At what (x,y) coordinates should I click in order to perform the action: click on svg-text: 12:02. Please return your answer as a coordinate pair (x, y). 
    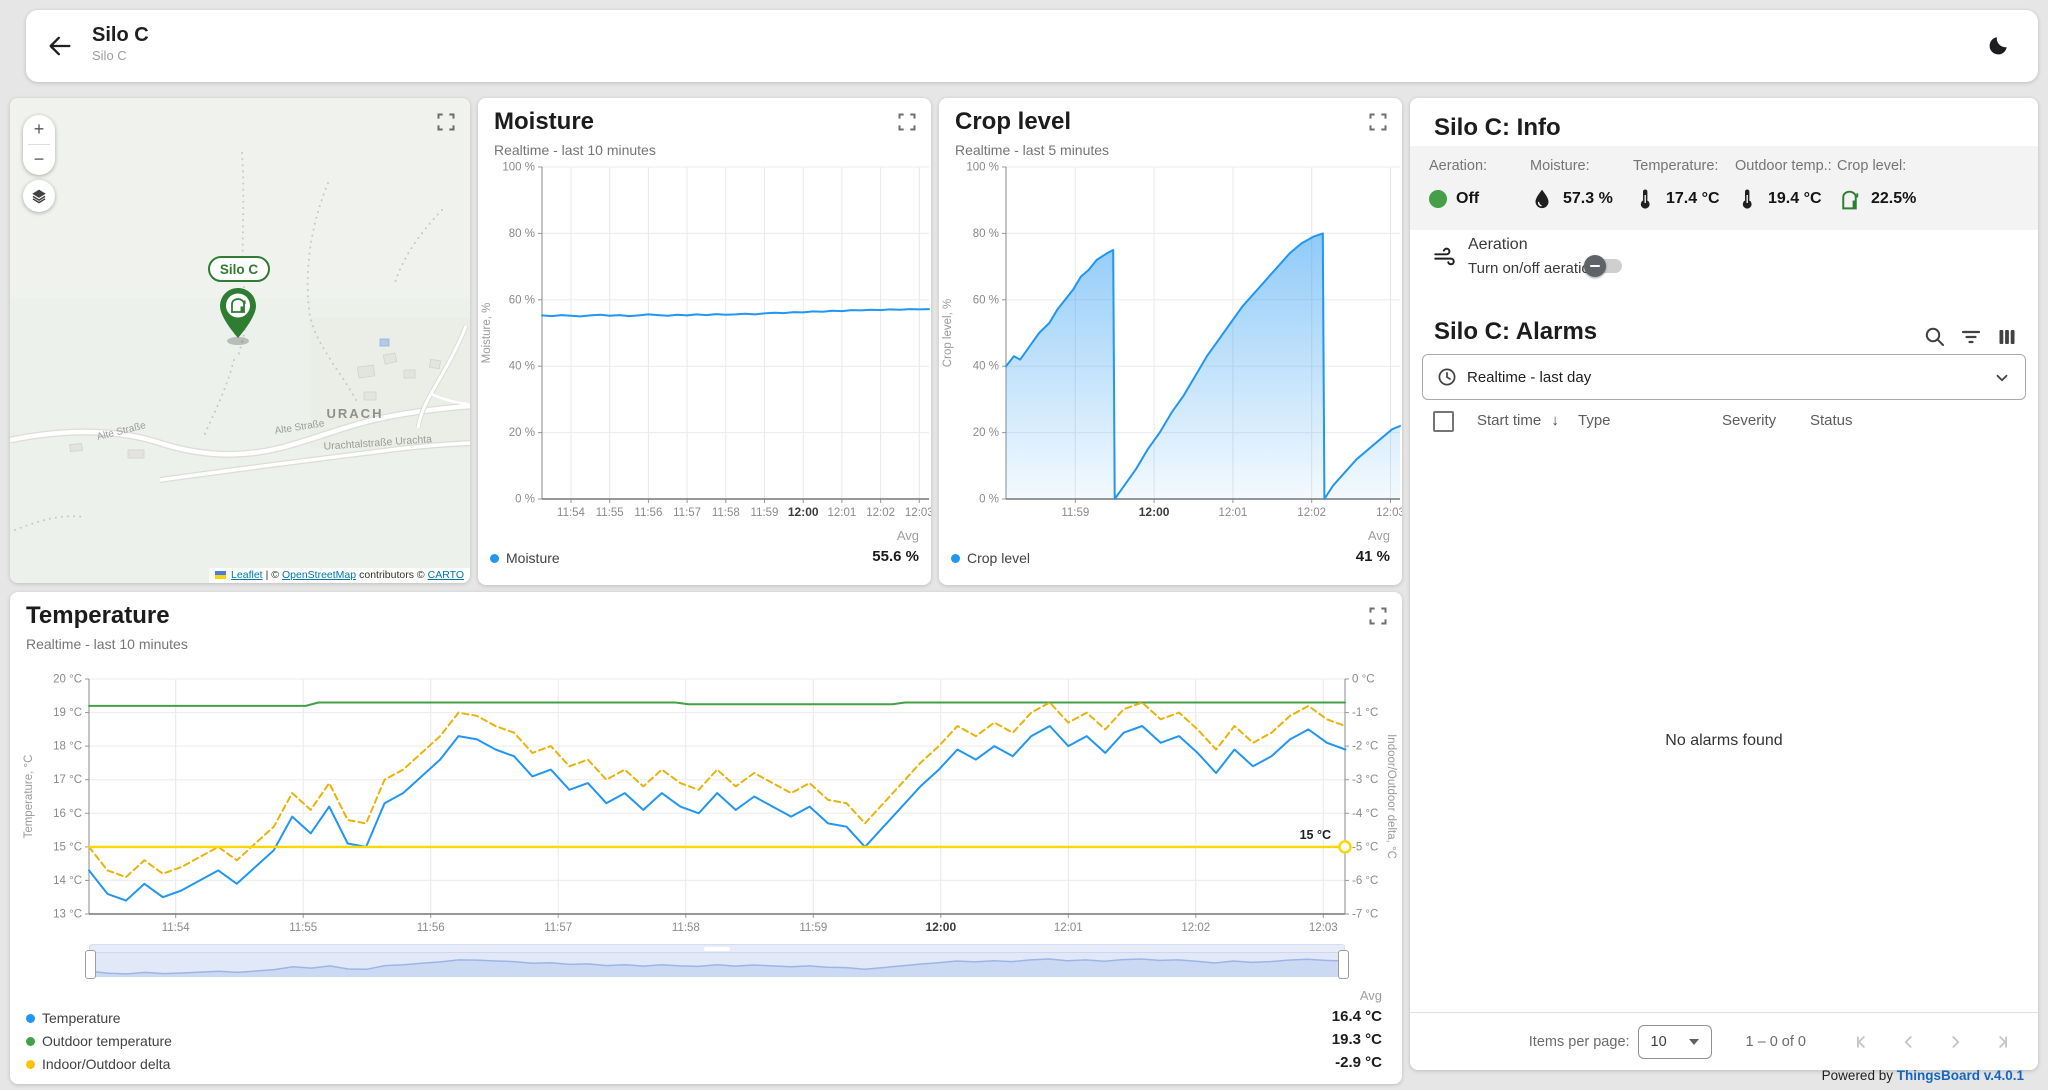
    Looking at the image, I should click on (1195, 928).